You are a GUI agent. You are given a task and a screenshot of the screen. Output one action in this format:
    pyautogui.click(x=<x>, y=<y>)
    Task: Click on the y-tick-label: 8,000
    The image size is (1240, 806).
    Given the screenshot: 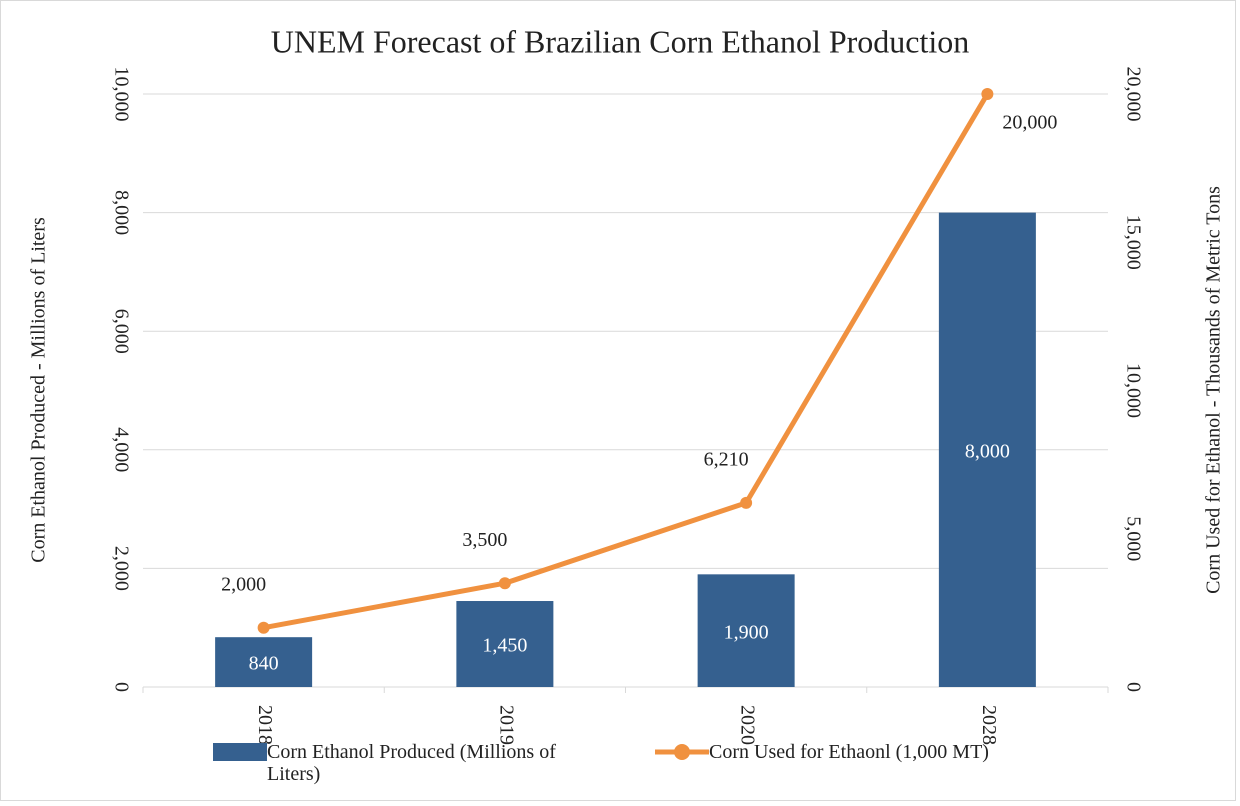 What is the action you would take?
    pyautogui.click(x=121, y=212)
    